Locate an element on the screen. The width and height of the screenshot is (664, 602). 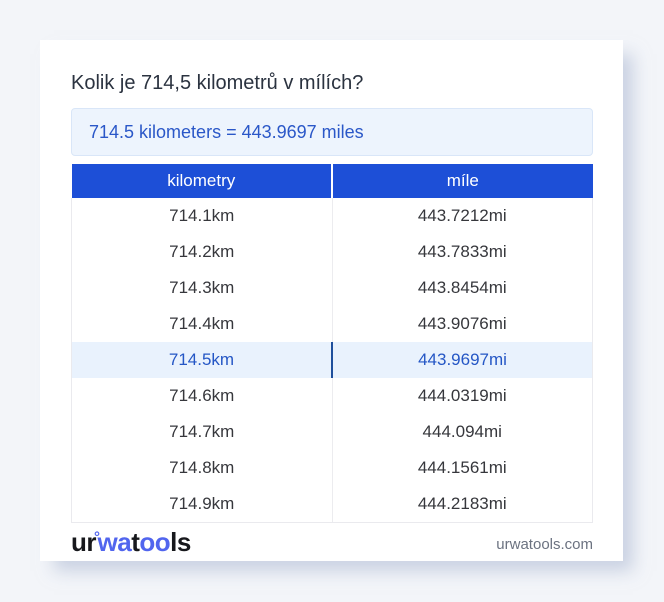
km-cell: 714.5km is located at coordinates (202, 360).